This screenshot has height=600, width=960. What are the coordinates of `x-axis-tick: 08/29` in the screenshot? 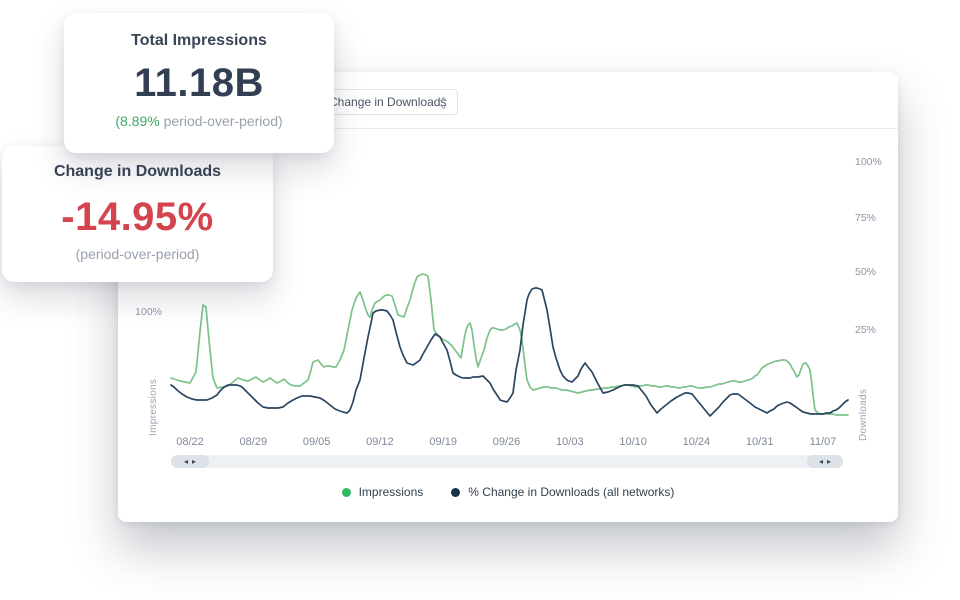 It's located at (253, 442).